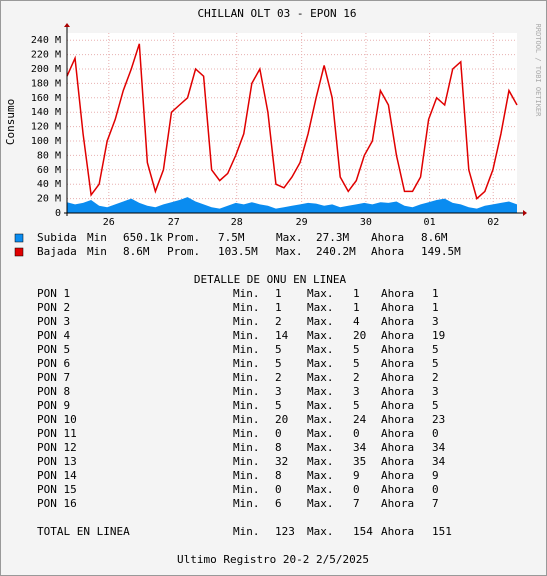 The image size is (547, 576). I want to click on stat-label: Prom., so click(183, 237).